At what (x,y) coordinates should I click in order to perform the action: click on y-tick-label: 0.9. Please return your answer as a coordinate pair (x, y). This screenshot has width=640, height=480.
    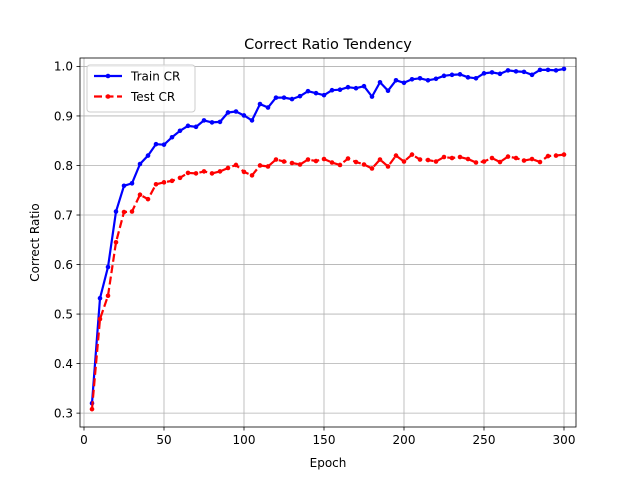
    Looking at the image, I should click on (63, 116).